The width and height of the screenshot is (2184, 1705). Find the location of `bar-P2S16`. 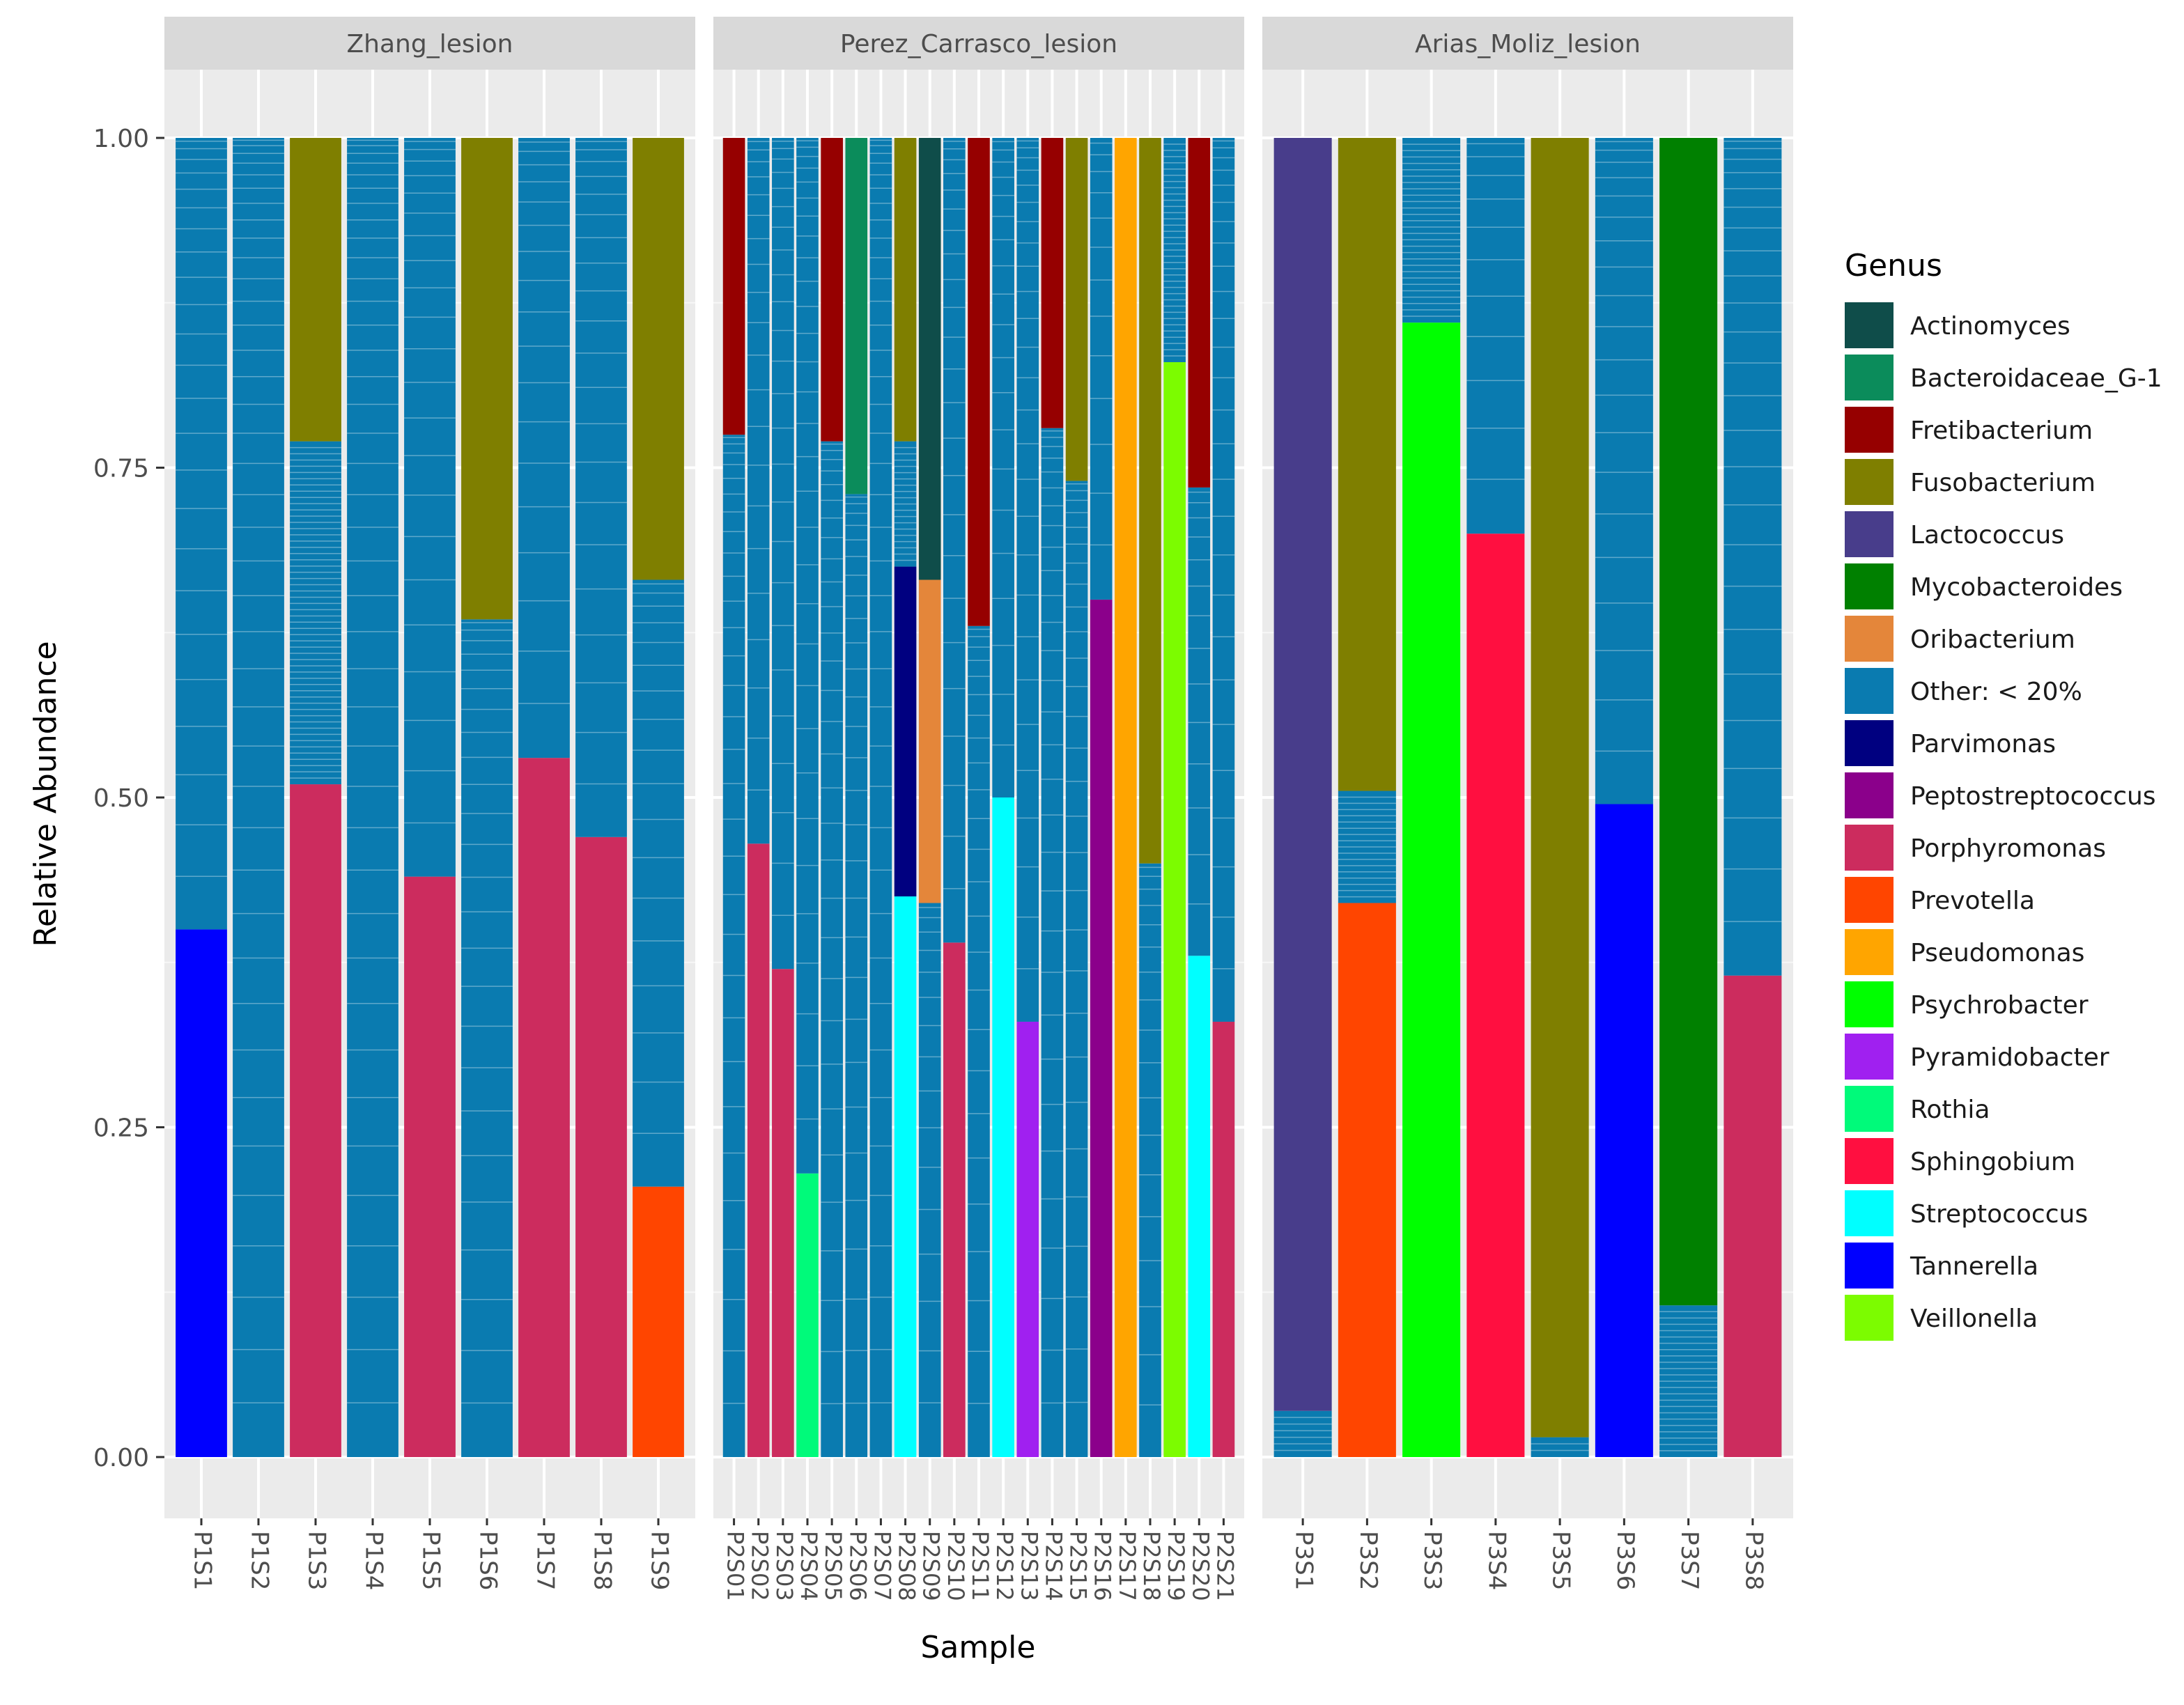

bar-P2S16 is located at coordinates (1101, 797).